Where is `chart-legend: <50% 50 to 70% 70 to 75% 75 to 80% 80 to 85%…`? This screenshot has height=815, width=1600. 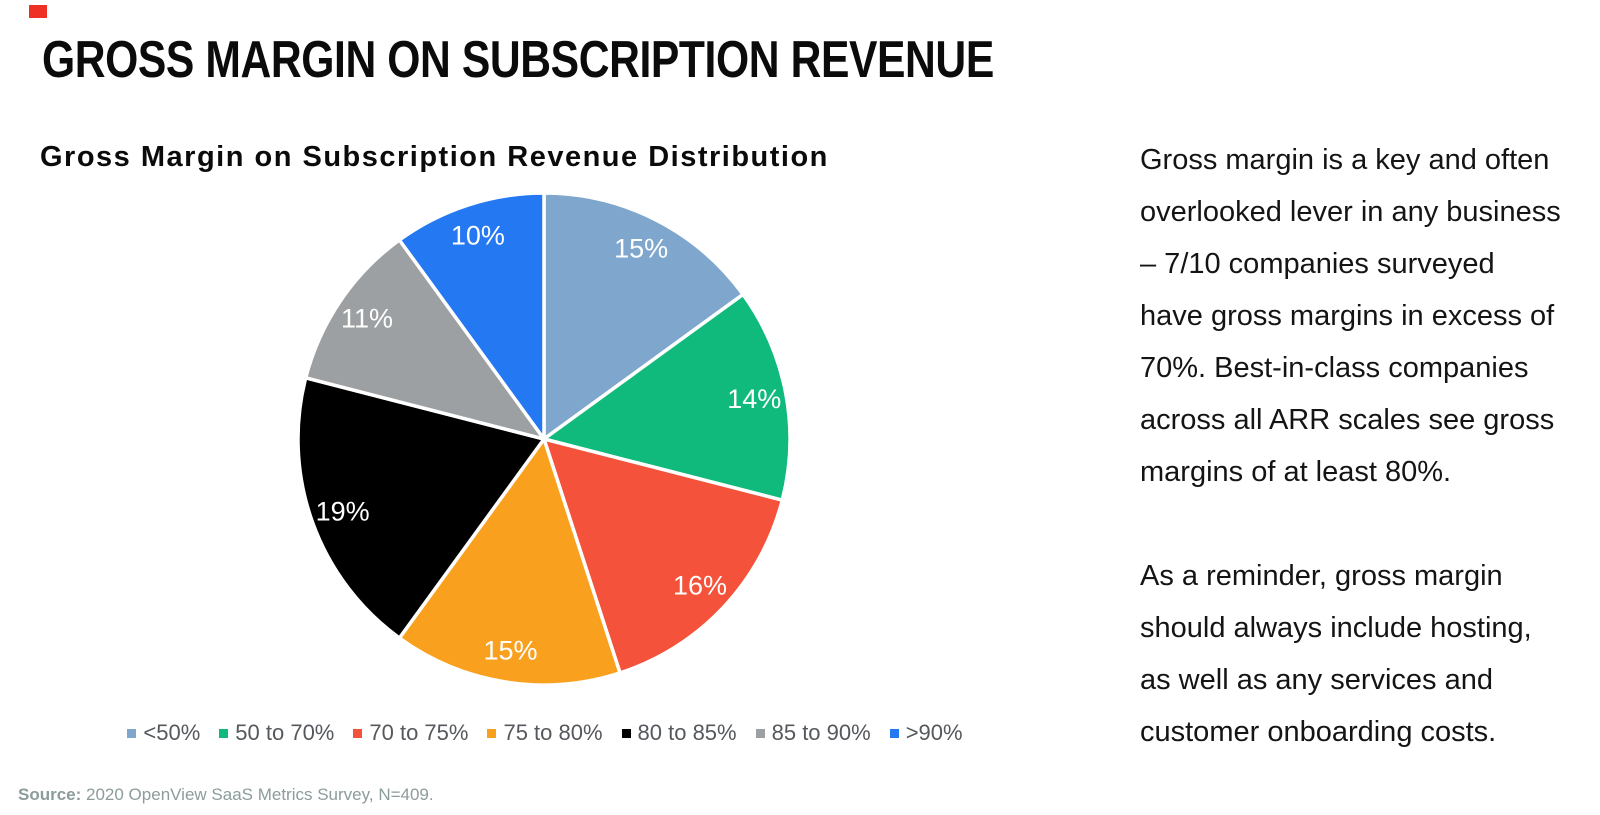 chart-legend: <50% 50 to 70% 70 to 75% 75 to 80% 80 to 85%… is located at coordinates (545, 733).